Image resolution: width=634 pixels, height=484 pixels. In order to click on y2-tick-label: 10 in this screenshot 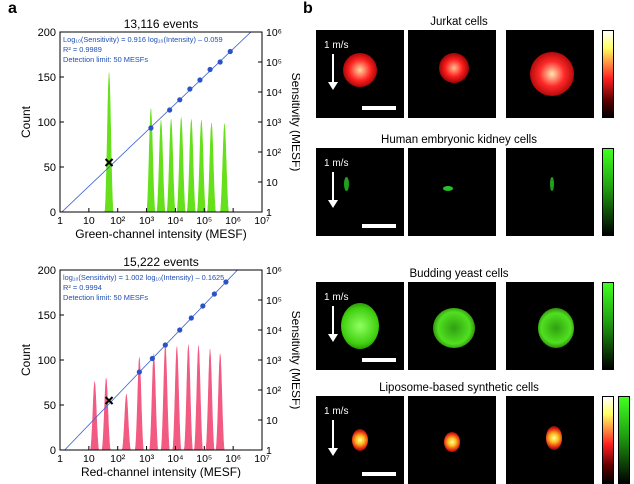, I will do `click(272, 183)`.